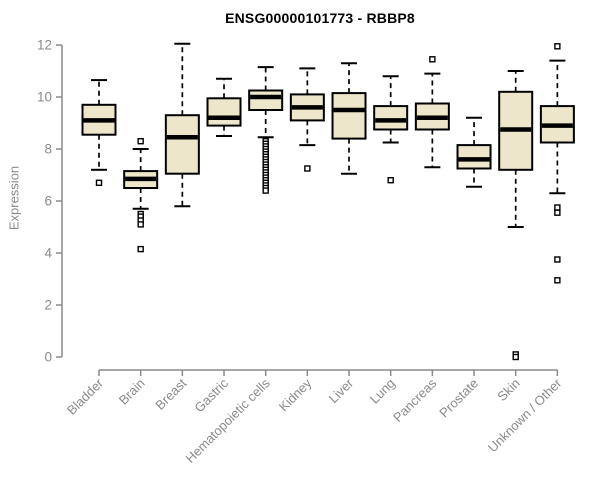 The height and width of the screenshot is (500, 600). I want to click on x-category-label: Skin, so click(508, 390).